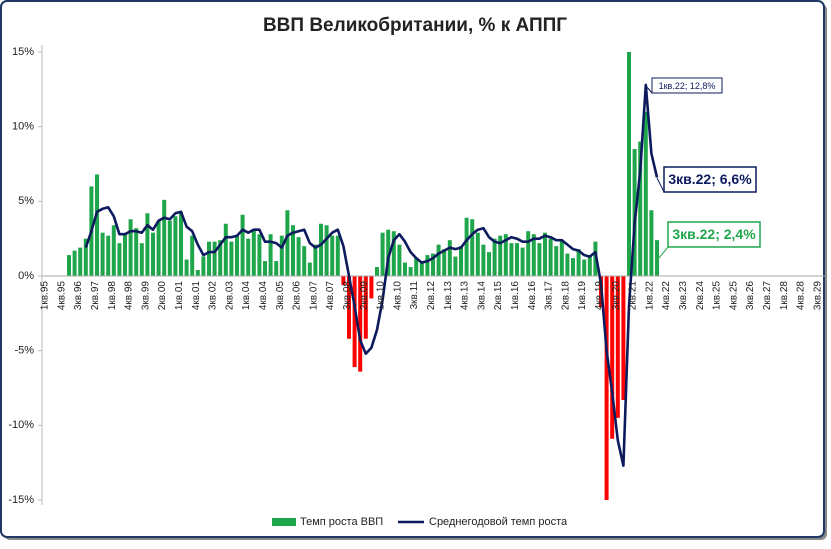 This screenshot has width=831, height=549. What do you see at coordinates (817, 296) in the screenshot?
I see `x-tick-label: 3кв.29` at bounding box center [817, 296].